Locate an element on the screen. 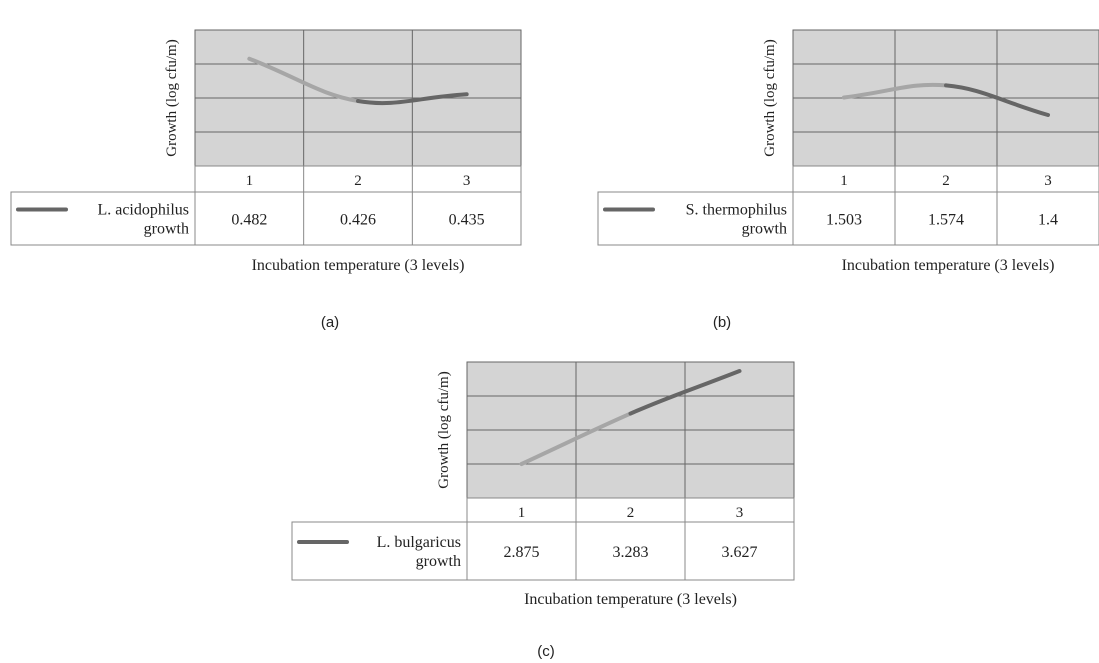 The width and height of the screenshot is (1099, 663). data-value-label: 0.435 is located at coordinates (467, 220).